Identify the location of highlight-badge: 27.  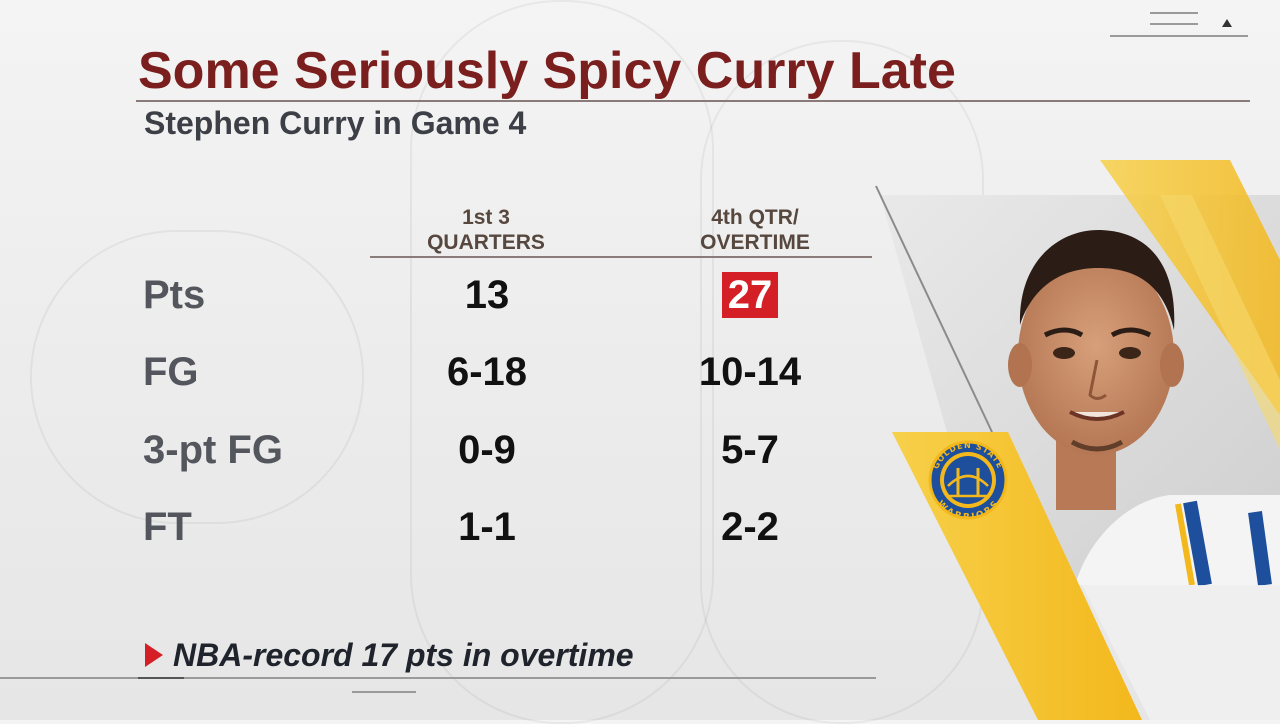
(750, 295).